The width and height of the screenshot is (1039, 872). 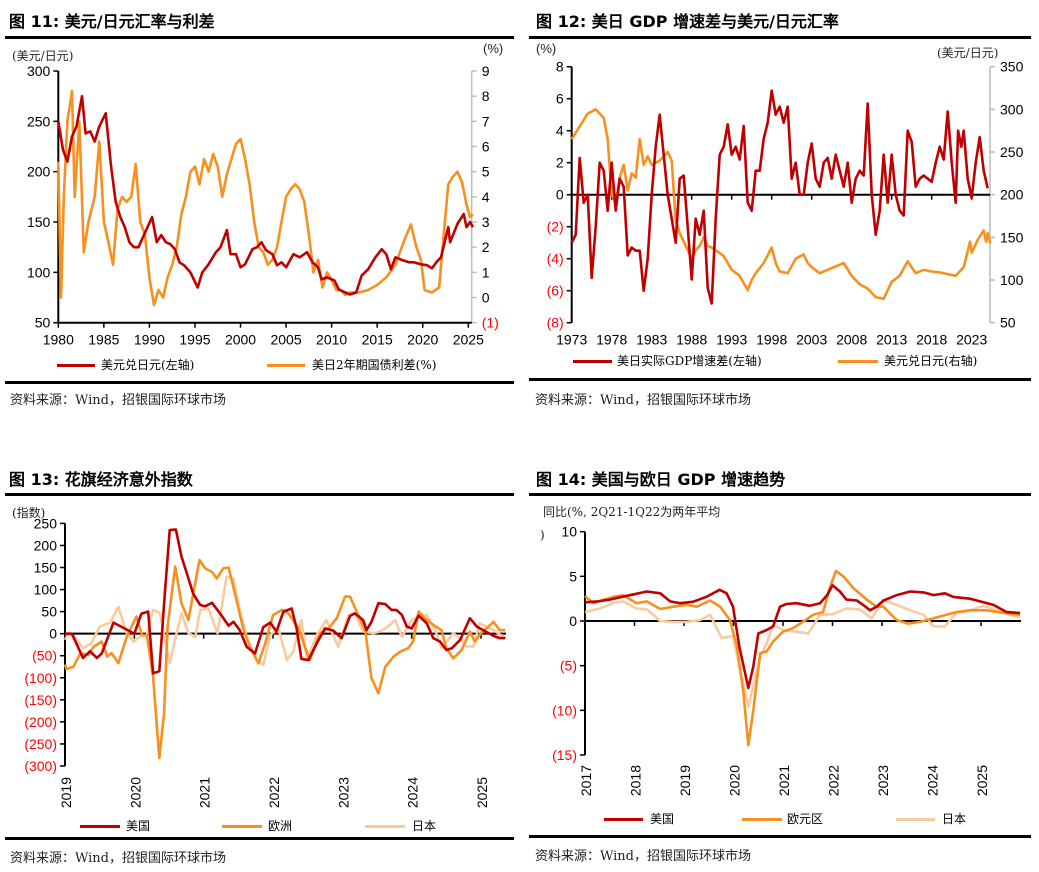 I want to click on y2-tick-label: 9, so click(x=486, y=71).